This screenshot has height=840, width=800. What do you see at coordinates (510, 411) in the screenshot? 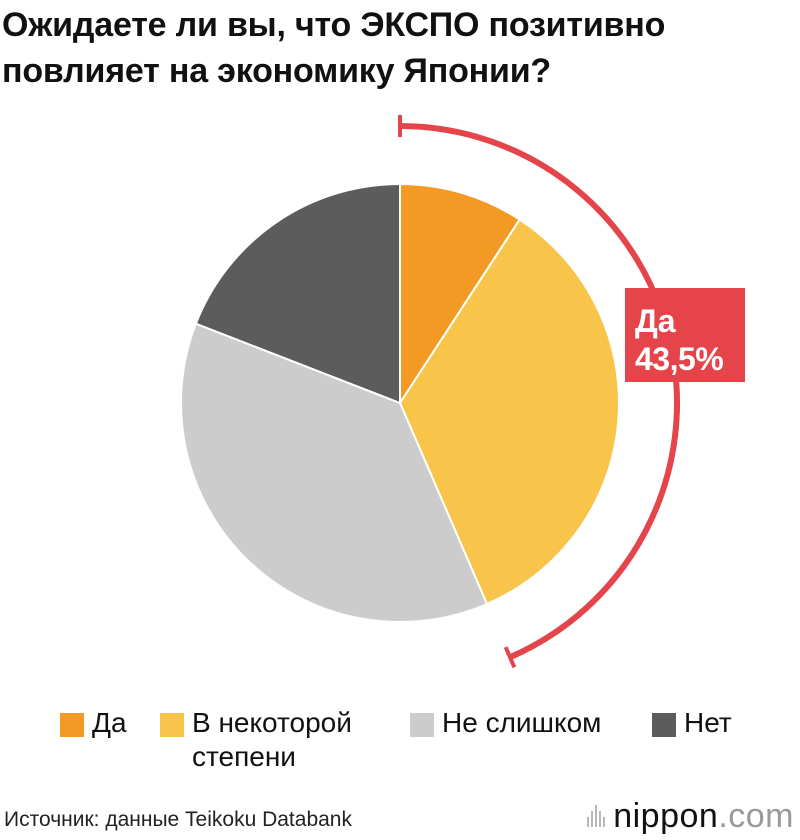
I see `pie-slice-somewhat` at bounding box center [510, 411].